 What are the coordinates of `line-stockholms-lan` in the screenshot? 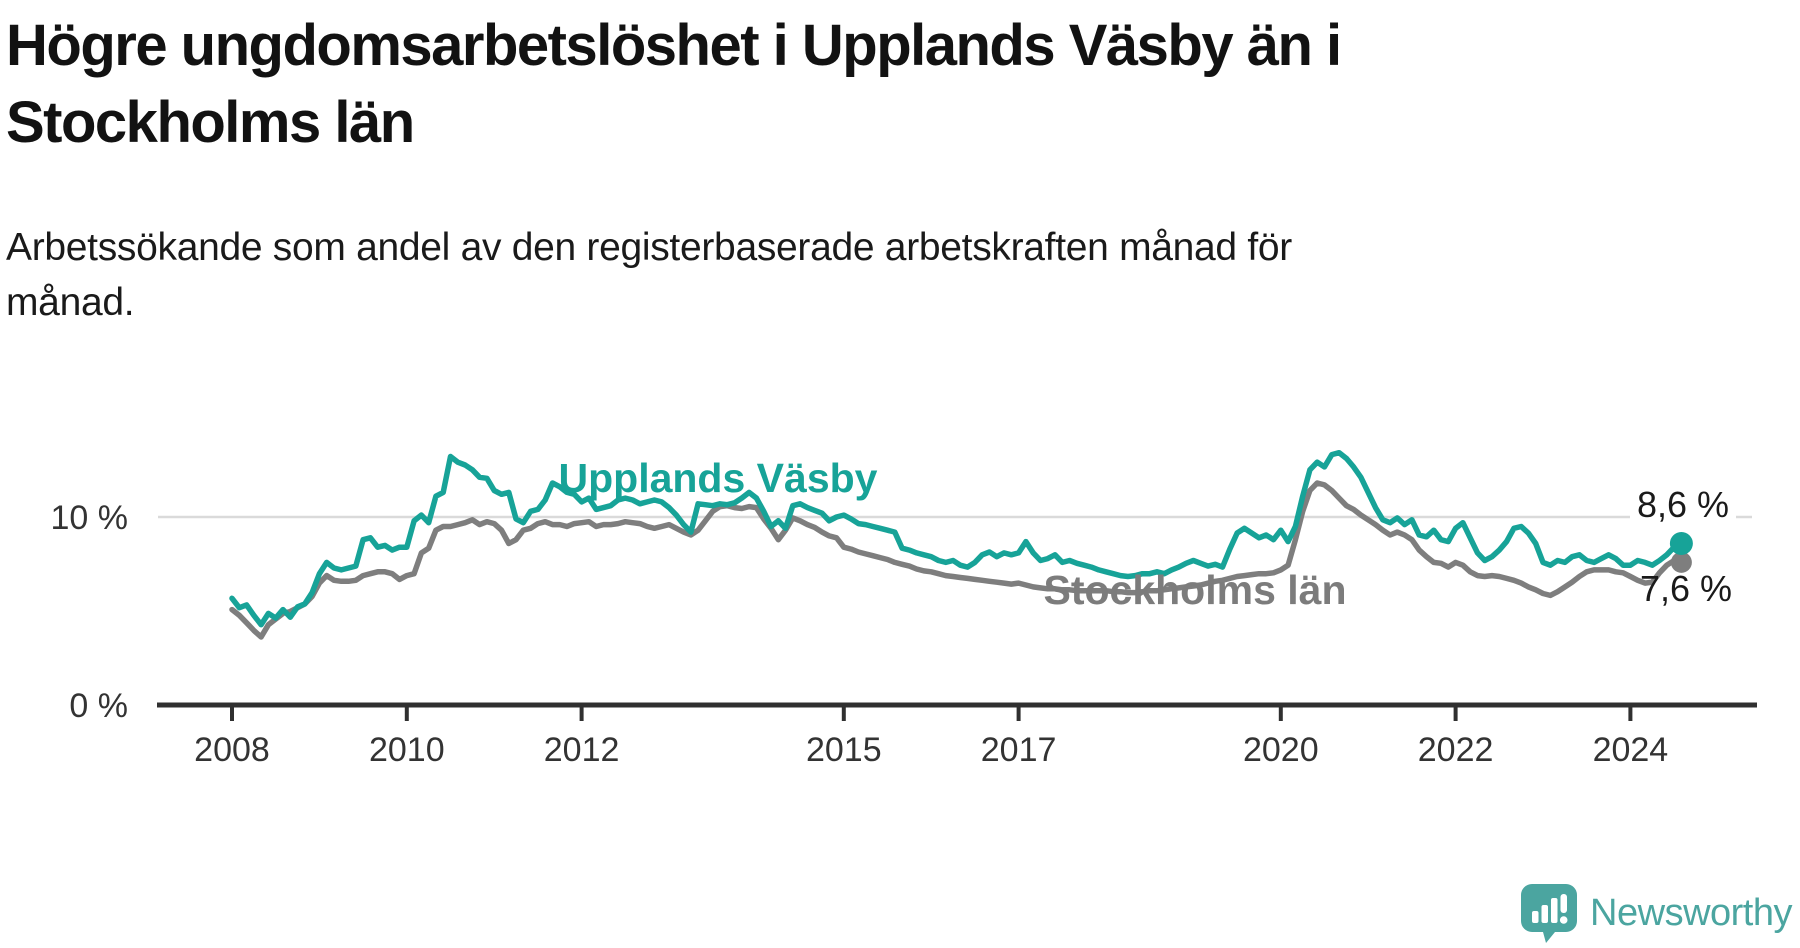 It's located at (957, 560).